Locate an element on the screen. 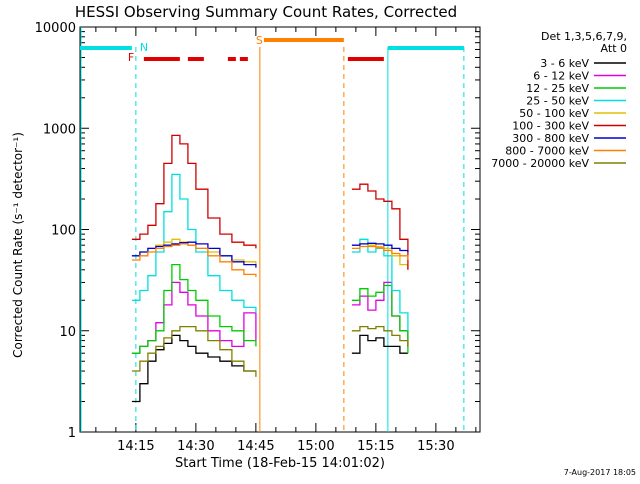 This screenshot has width=640, height=484. y-tick-label: 10 is located at coordinates (67, 332).